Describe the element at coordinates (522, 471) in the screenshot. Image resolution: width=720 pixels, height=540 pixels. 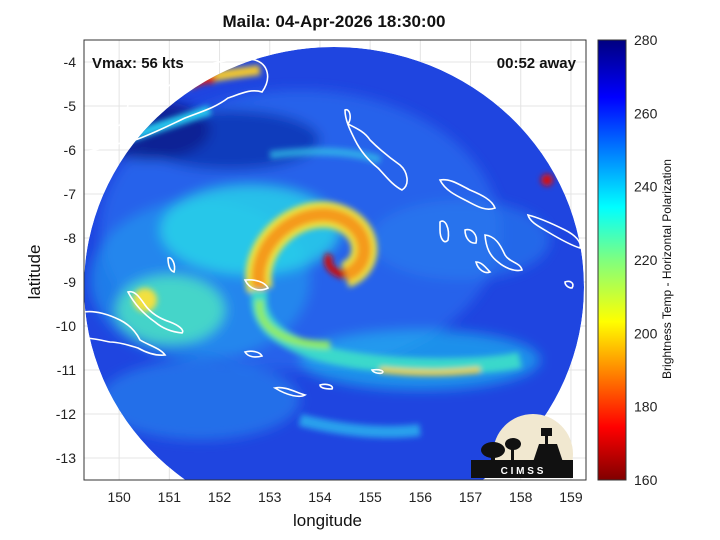
I see `svg-text: C I M S S` at that location.